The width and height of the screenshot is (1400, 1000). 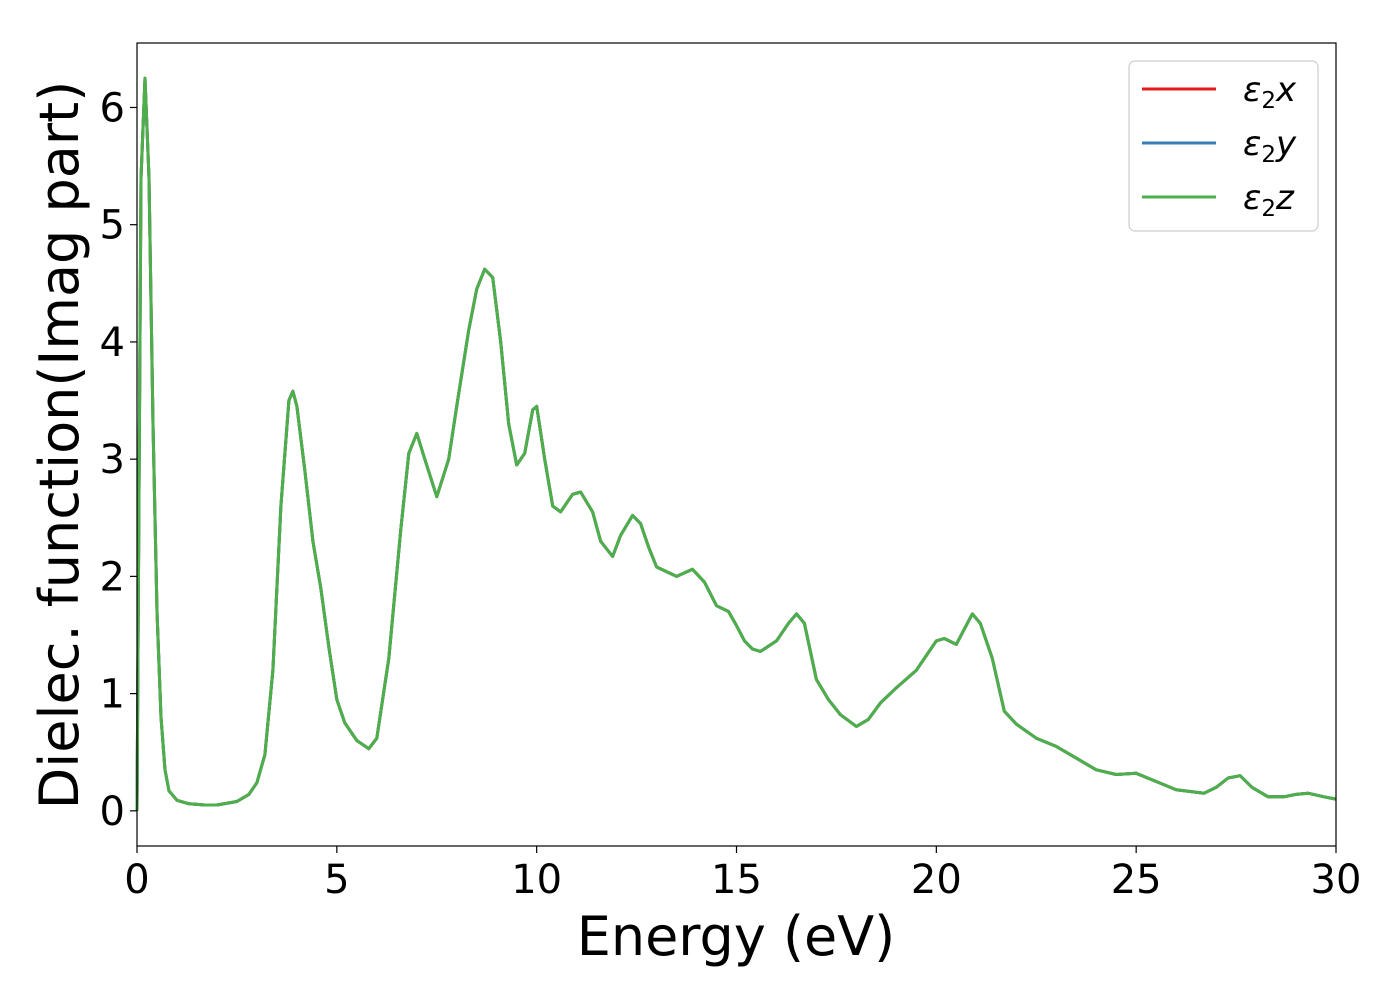 I want to click on y-tick-label: 2, so click(x=112, y=577).